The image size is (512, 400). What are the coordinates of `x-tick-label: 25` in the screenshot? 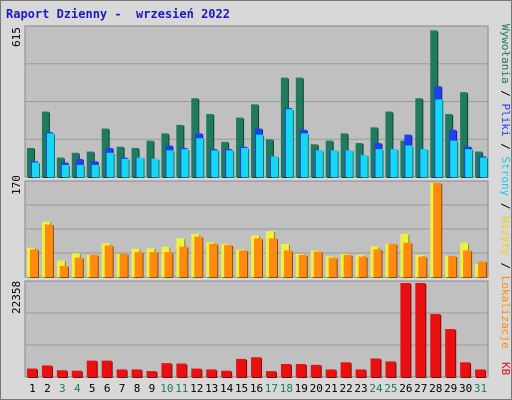 It's located at (390, 388).